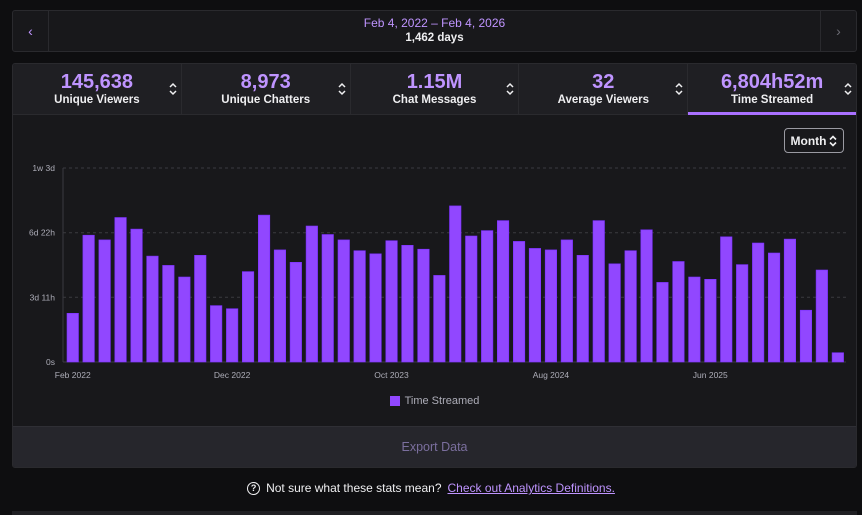 The width and height of the screenshot is (862, 515). Describe the element at coordinates (73, 375) in the screenshot. I see `x-tick-label: Feb 2022` at that location.